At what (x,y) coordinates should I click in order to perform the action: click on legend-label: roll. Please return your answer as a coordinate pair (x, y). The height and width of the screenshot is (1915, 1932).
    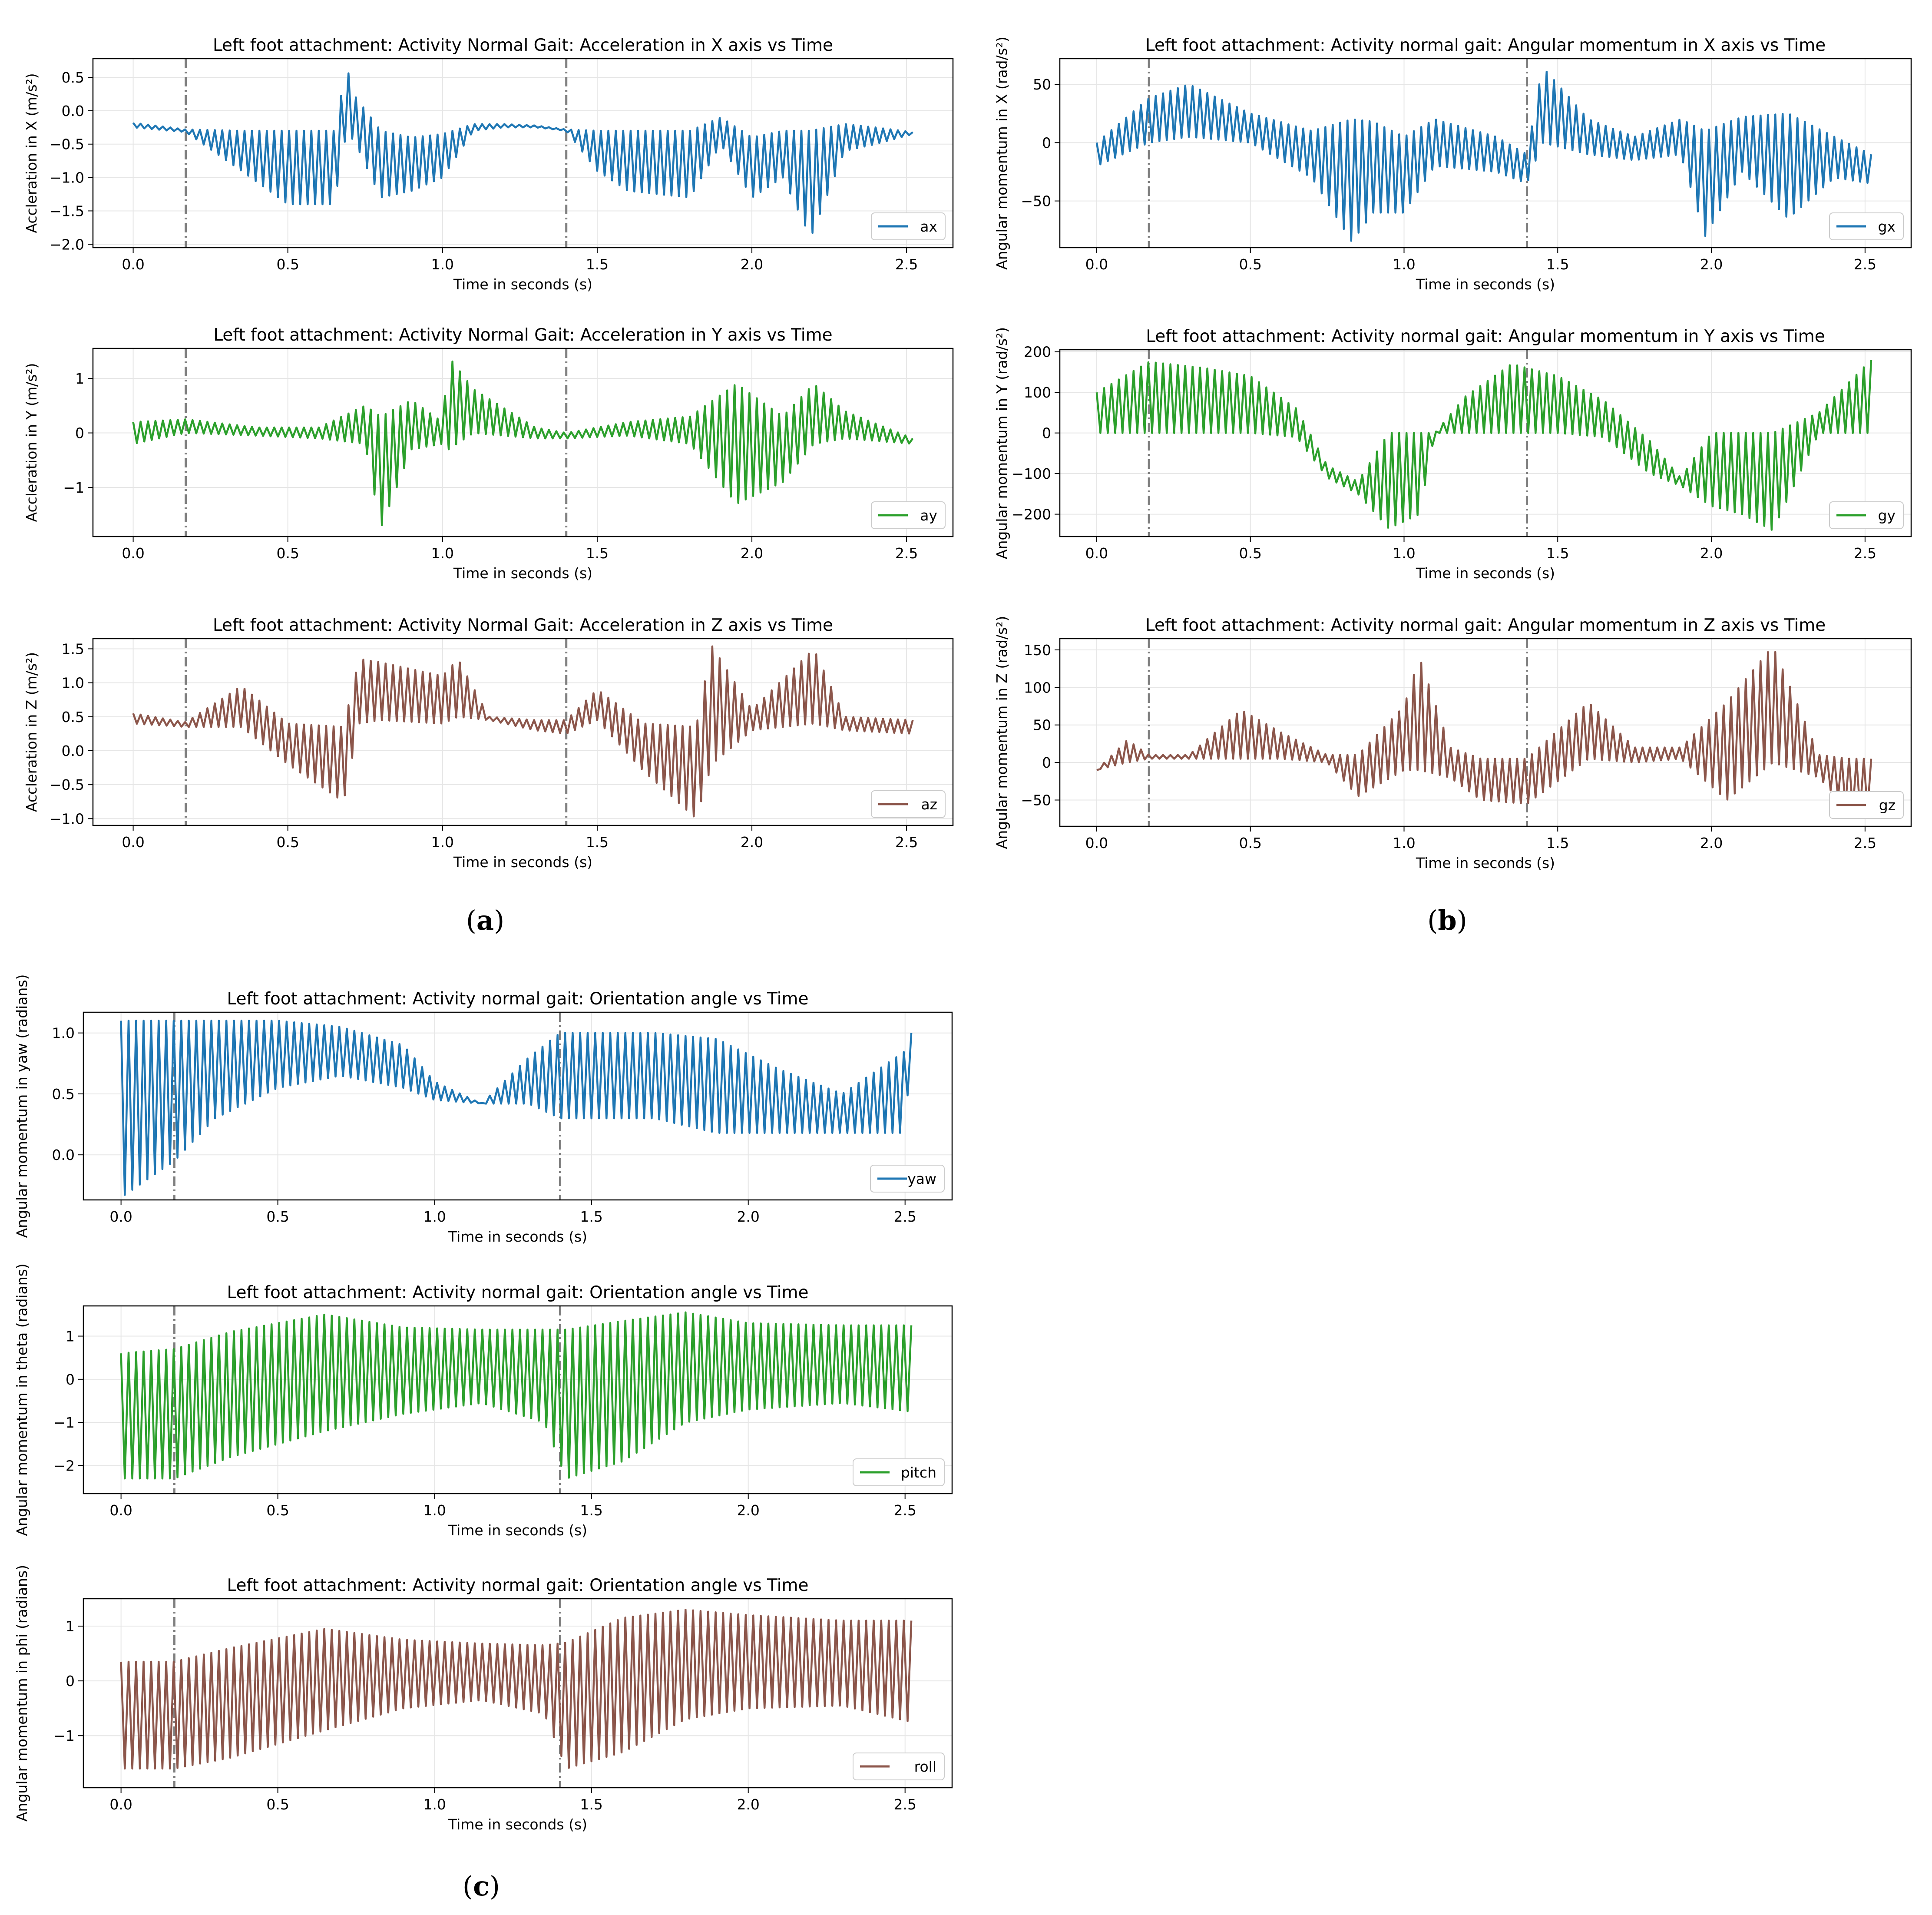
    Looking at the image, I should click on (925, 1767).